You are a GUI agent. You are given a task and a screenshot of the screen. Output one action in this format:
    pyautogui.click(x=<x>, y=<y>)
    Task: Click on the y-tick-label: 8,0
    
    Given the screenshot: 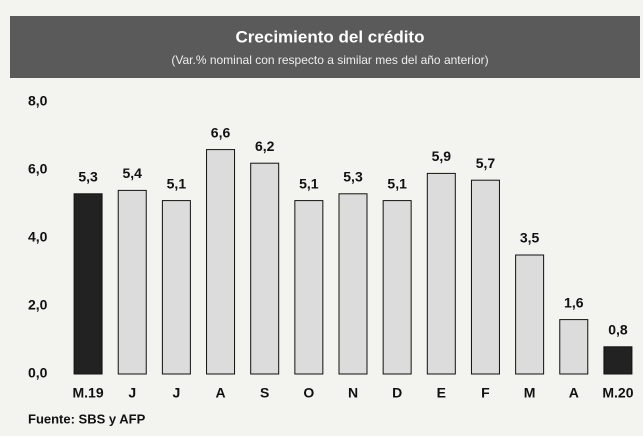 What is the action you would take?
    pyautogui.click(x=38, y=101)
    